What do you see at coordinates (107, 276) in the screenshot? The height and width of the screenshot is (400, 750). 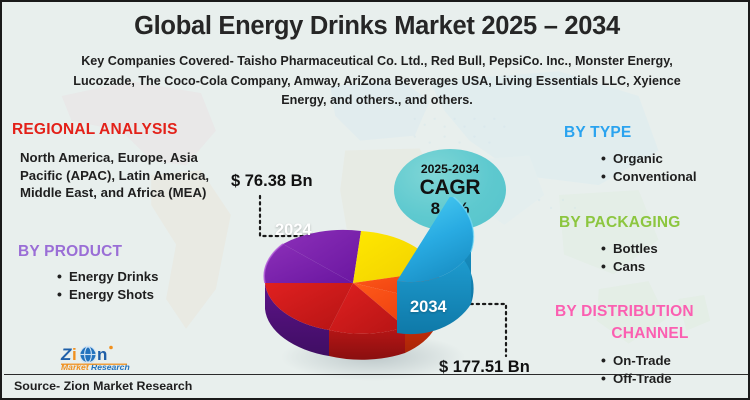 I see `list-item: Energy Drinks` at bounding box center [107, 276].